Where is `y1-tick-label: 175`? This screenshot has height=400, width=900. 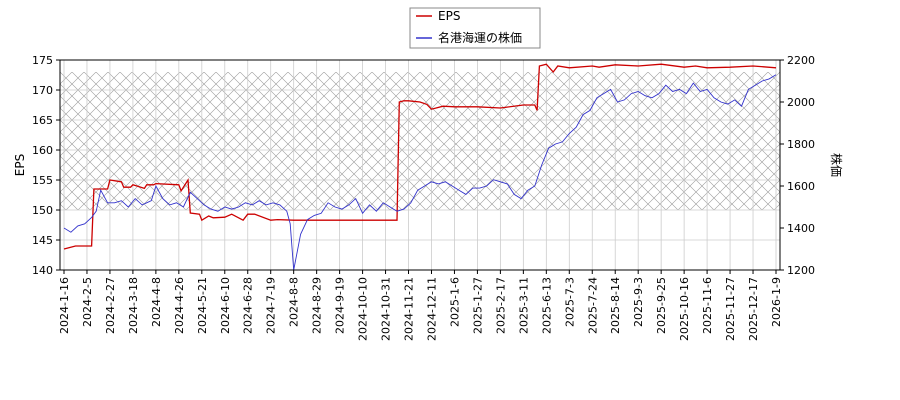
y1-tick-label: 175 is located at coordinates (42, 60).